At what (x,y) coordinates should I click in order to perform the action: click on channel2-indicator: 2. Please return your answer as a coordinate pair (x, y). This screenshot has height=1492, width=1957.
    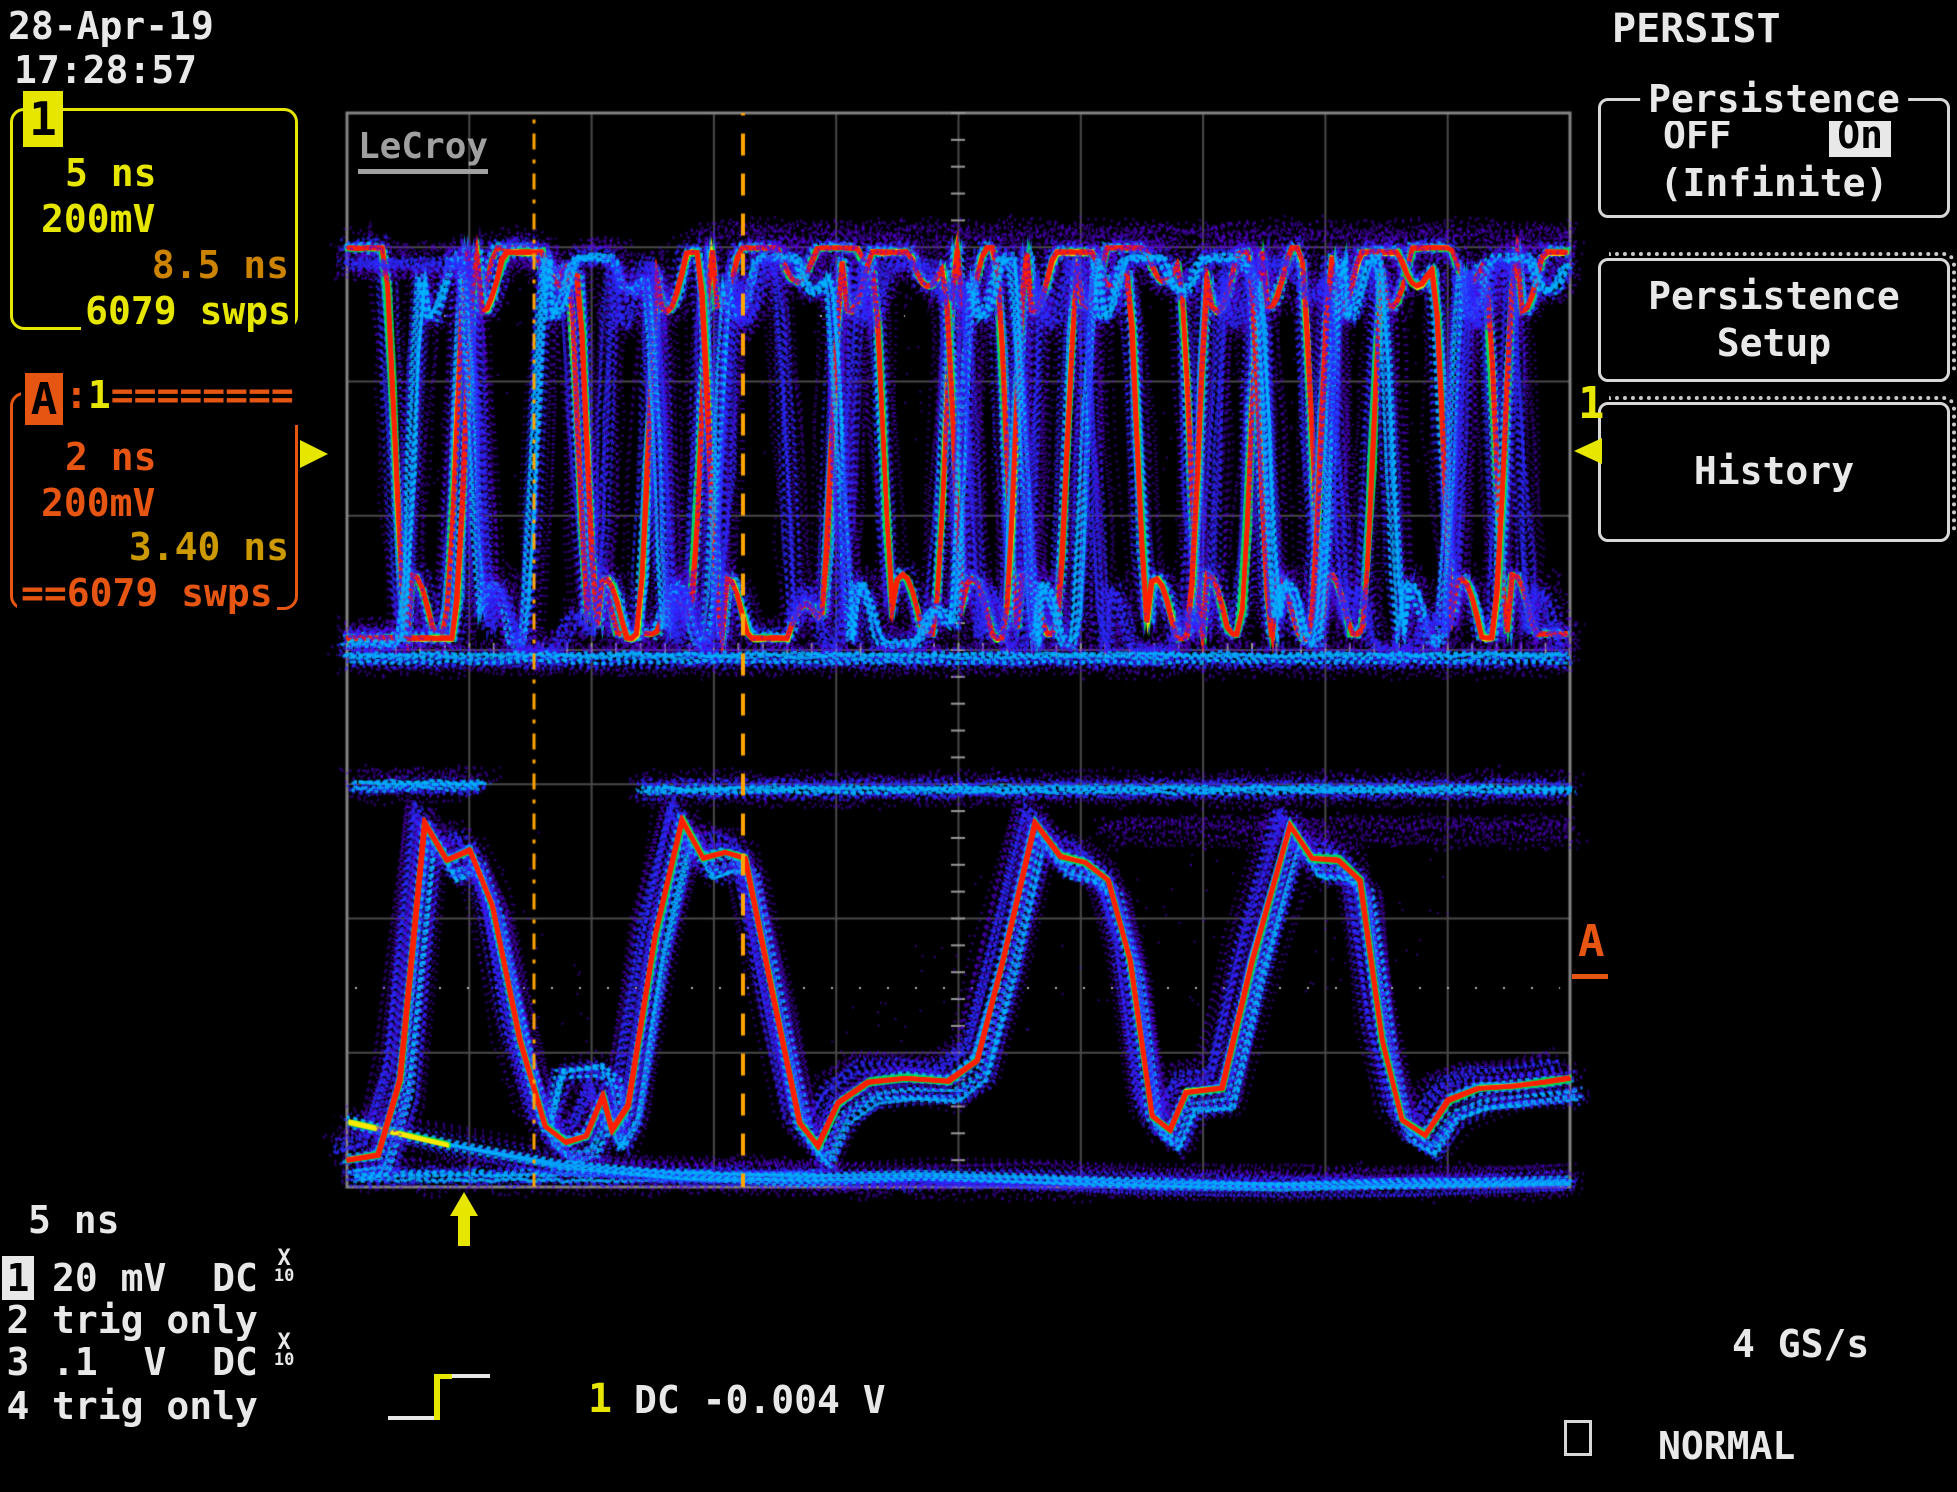
    Looking at the image, I should click on (18, 1320).